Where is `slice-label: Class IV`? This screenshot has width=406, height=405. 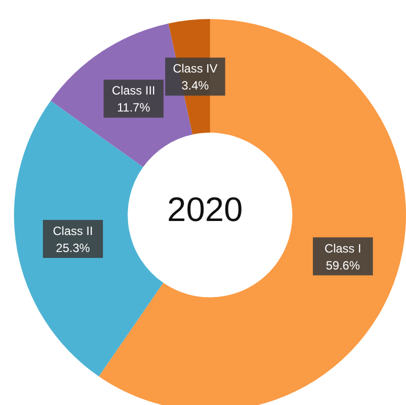 slice-label: Class IV is located at coordinates (195, 69).